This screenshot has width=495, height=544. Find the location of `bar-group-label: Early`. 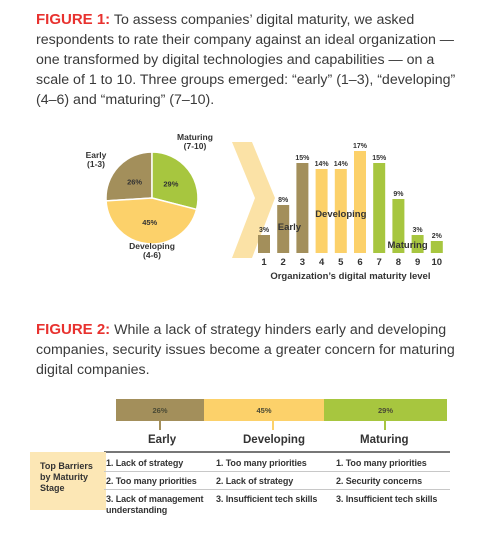

bar-group-label: Early is located at coordinates (290, 227).